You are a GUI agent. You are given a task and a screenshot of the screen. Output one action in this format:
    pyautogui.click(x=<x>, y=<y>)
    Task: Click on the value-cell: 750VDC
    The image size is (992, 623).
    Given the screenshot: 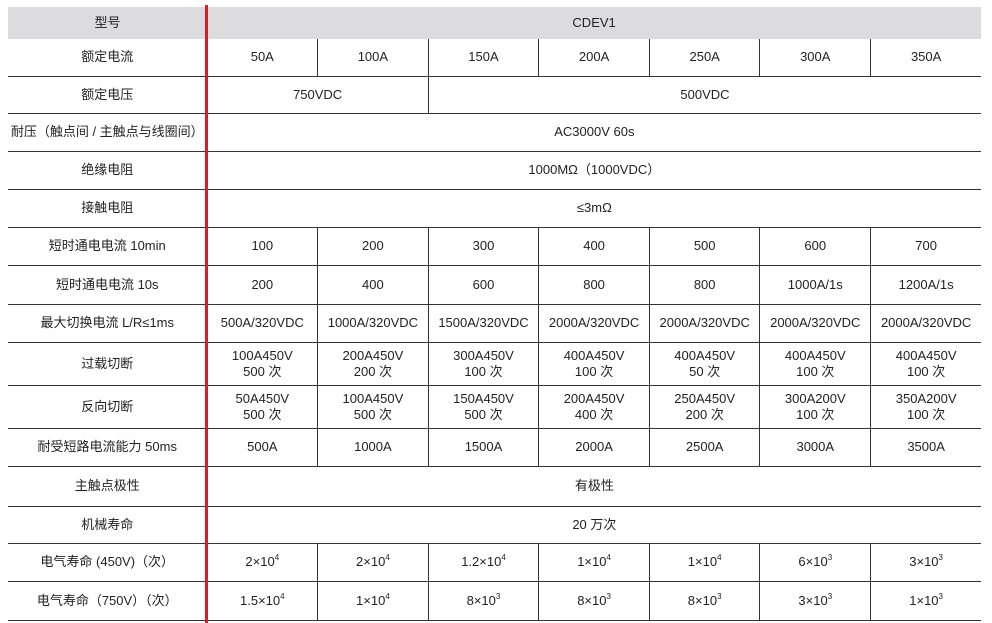 What is the action you would take?
    pyautogui.click(x=317, y=95)
    